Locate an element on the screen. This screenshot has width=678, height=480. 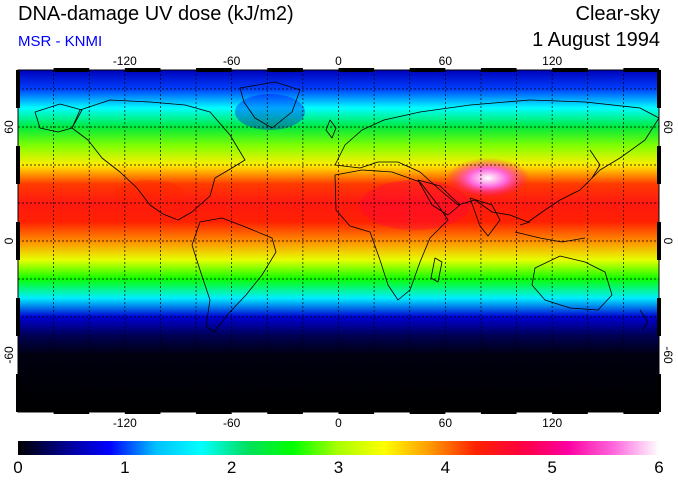
source-label: MSR - KNMI is located at coordinates (60, 41).